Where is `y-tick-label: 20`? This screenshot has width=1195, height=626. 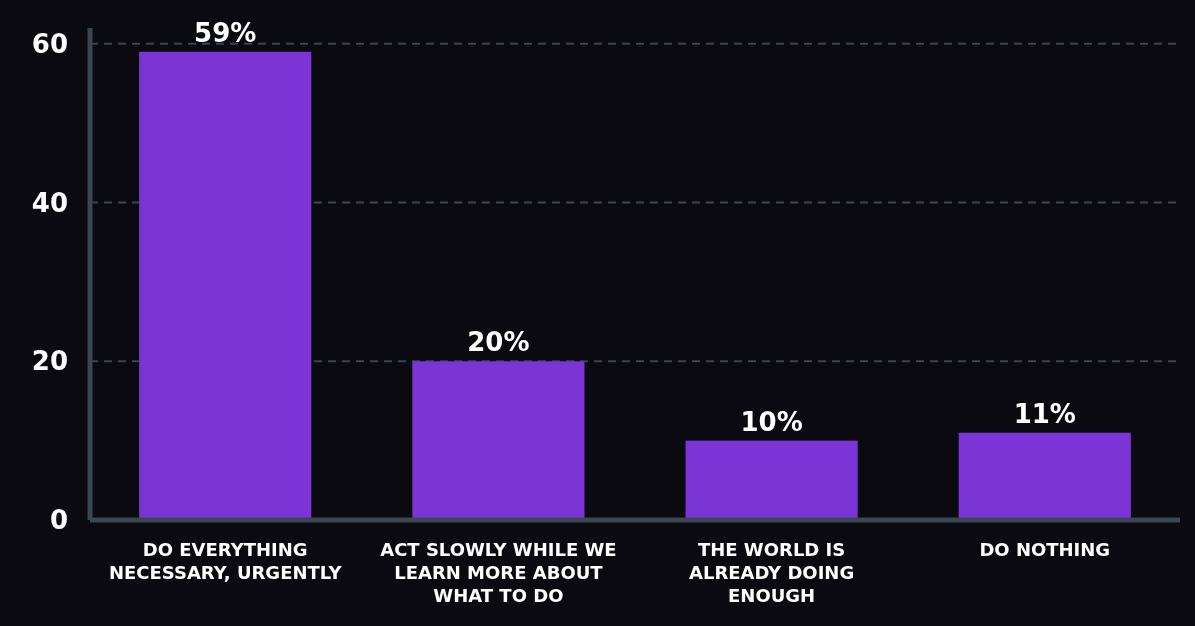 y-tick-label: 20 is located at coordinates (49, 361).